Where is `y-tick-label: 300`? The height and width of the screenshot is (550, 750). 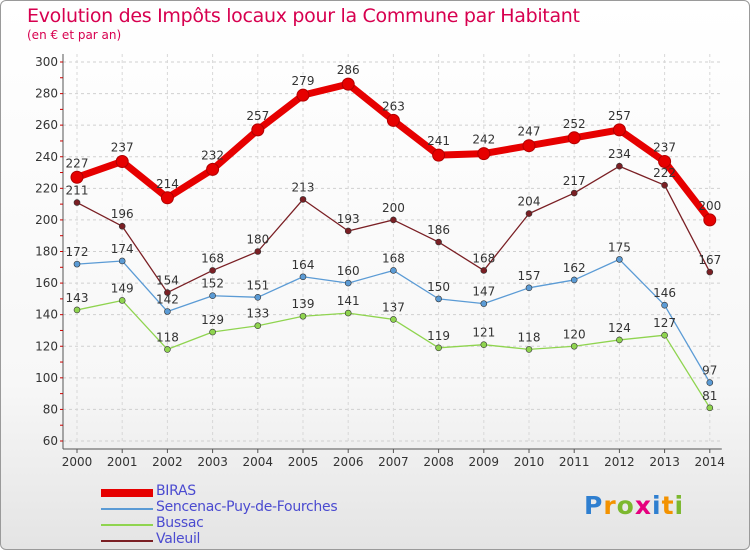 y-tick-label: 300 is located at coordinates (46, 62).